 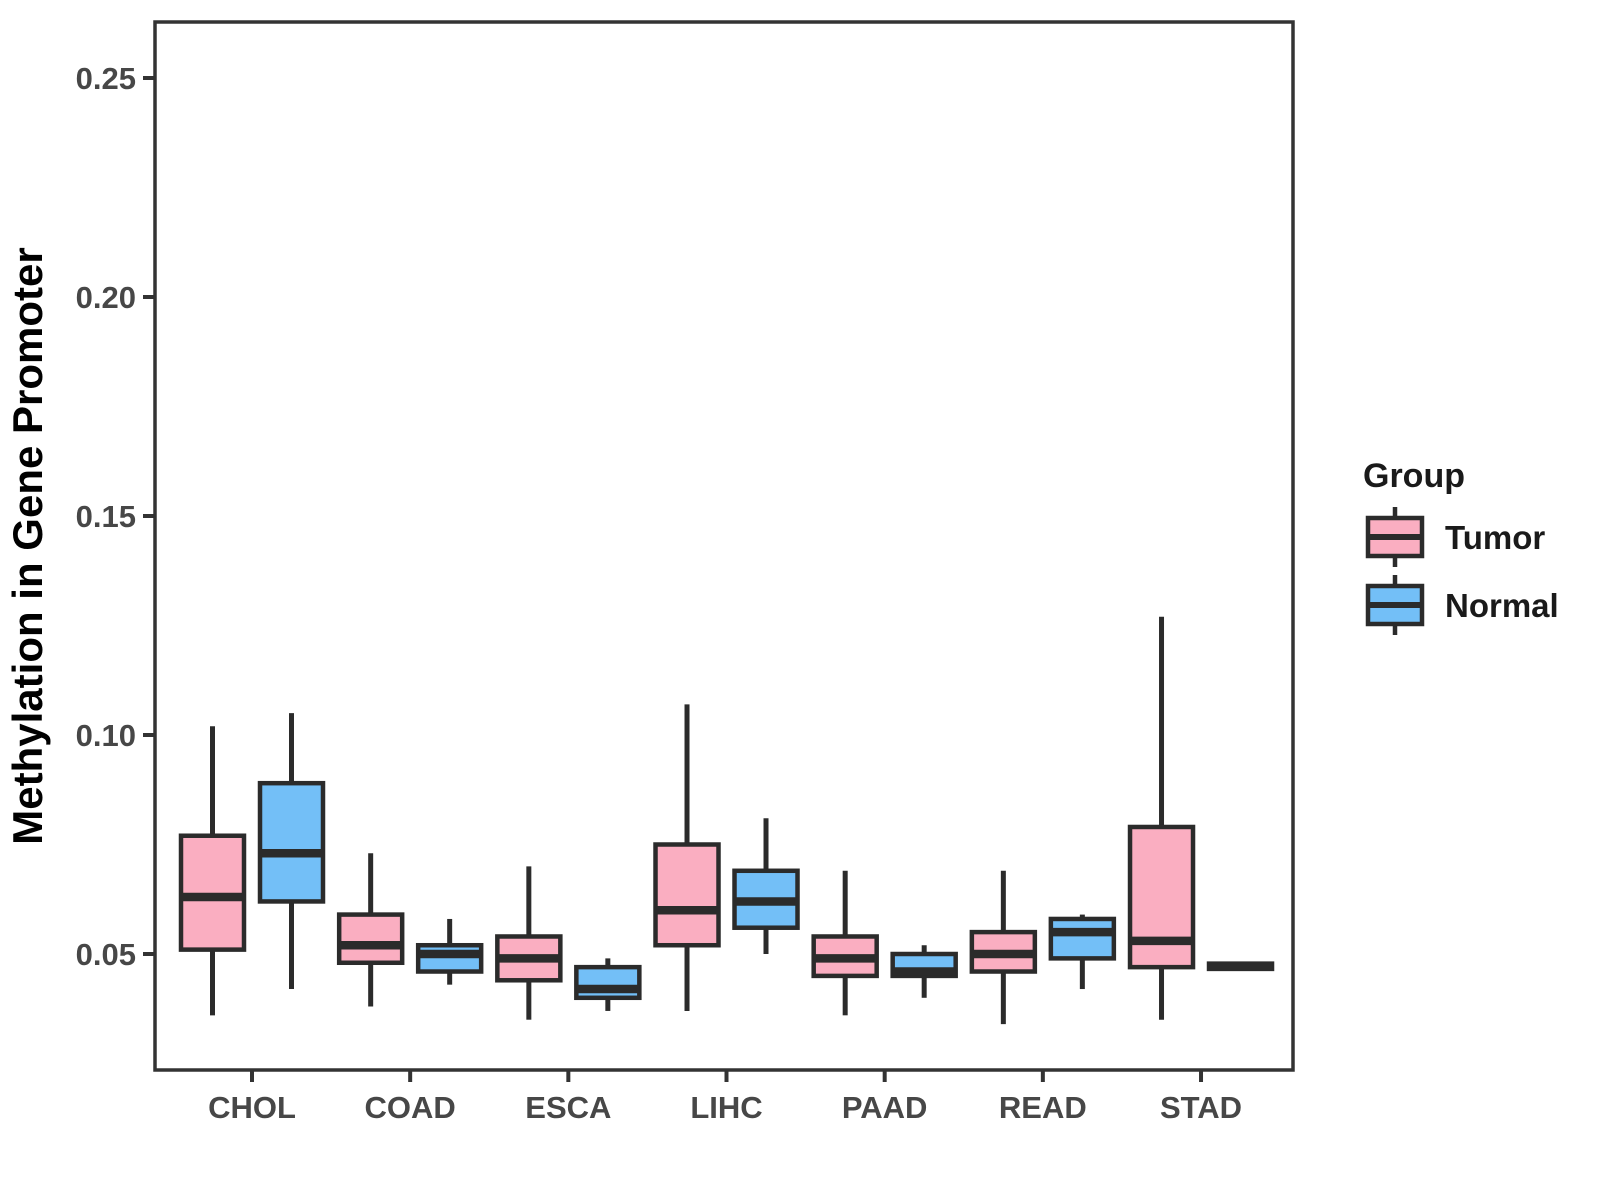 What do you see at coordinates (106, 297) in the screenshot?
I see `y-tick-label: 0.20` at bounding box center [106, 297].